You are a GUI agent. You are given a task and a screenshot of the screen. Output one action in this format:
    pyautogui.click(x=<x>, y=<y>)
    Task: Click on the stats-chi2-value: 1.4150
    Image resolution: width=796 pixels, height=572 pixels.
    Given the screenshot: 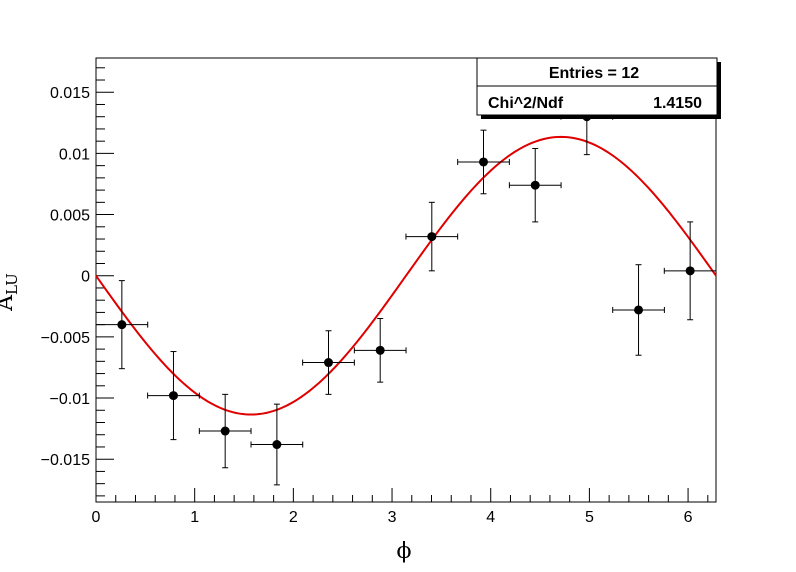 What is the action you would take?
    pyautogui.click(x=677, y=103)
    